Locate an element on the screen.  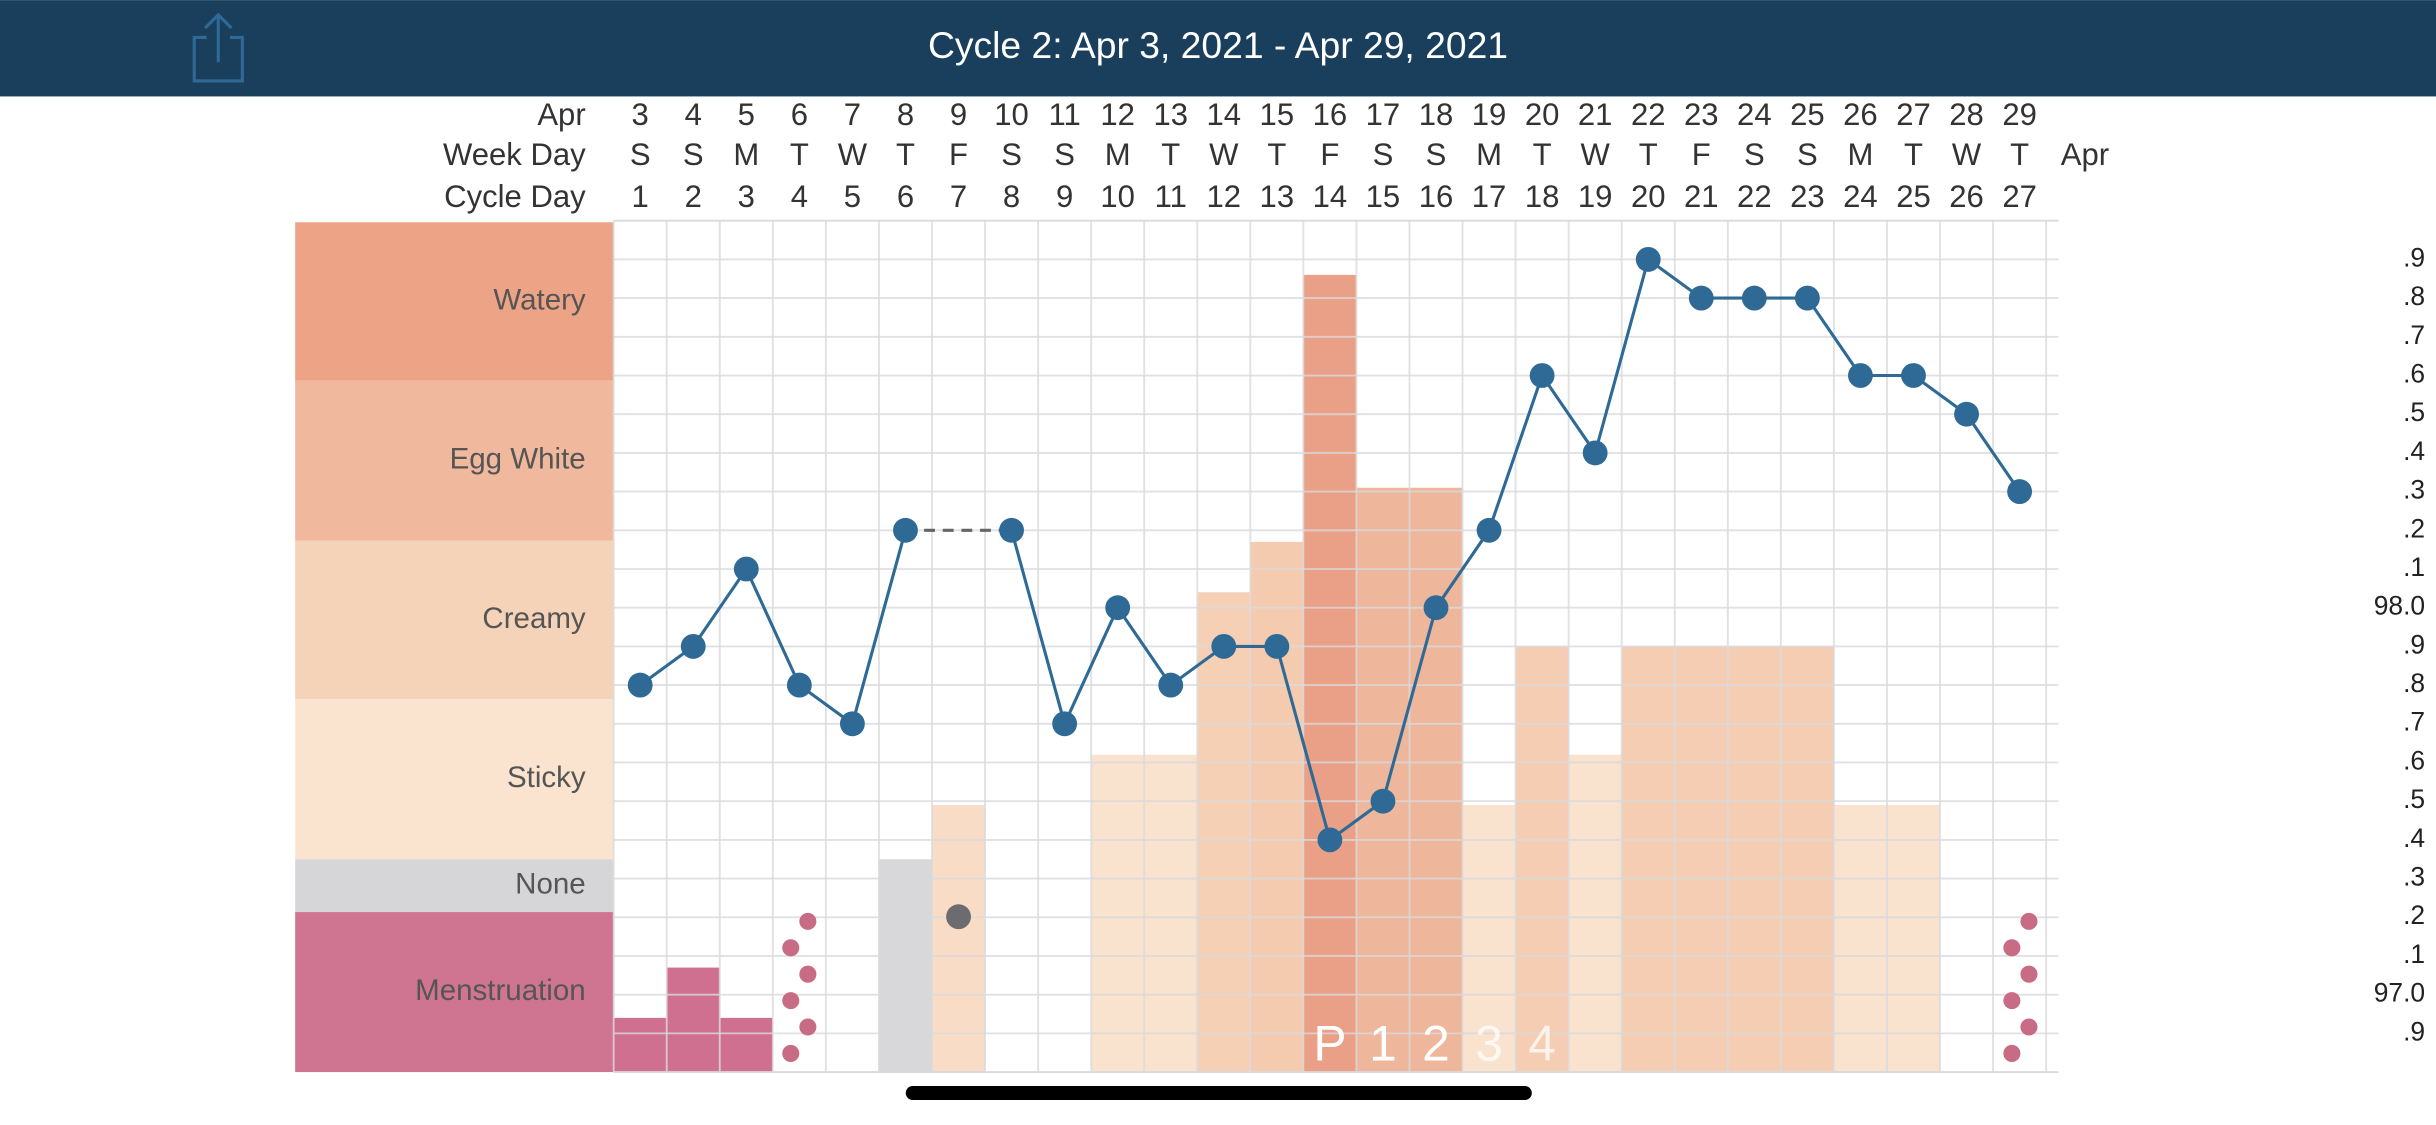
column-label: 29 is located at coordinates (2019, 114).